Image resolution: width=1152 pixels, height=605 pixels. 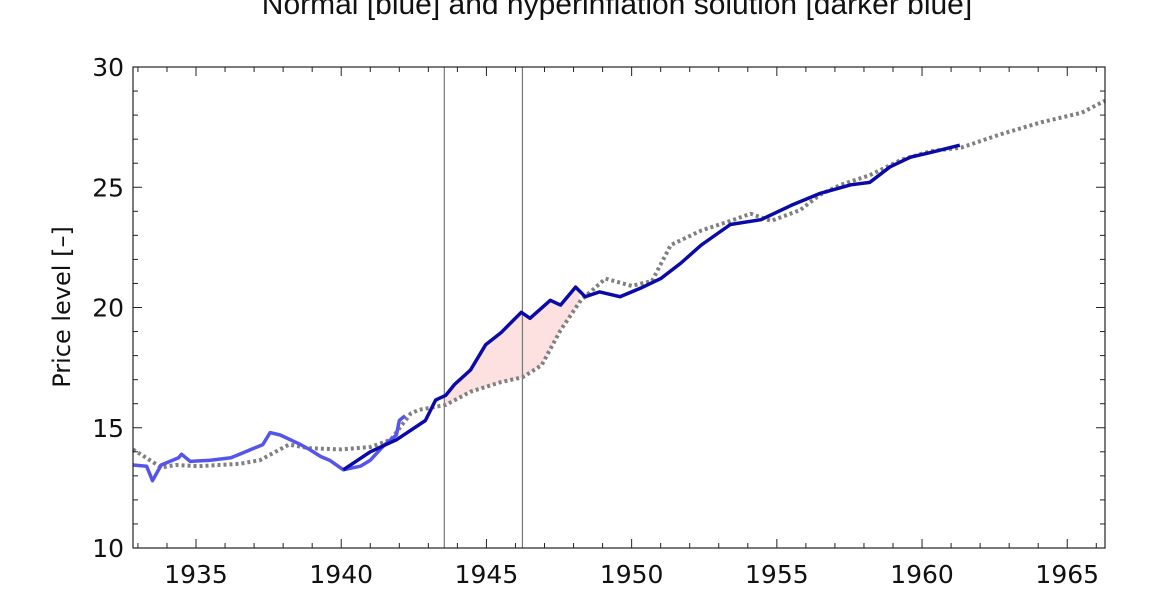 I want to click on y-tick-label: 10, so click(x=108, y=548).